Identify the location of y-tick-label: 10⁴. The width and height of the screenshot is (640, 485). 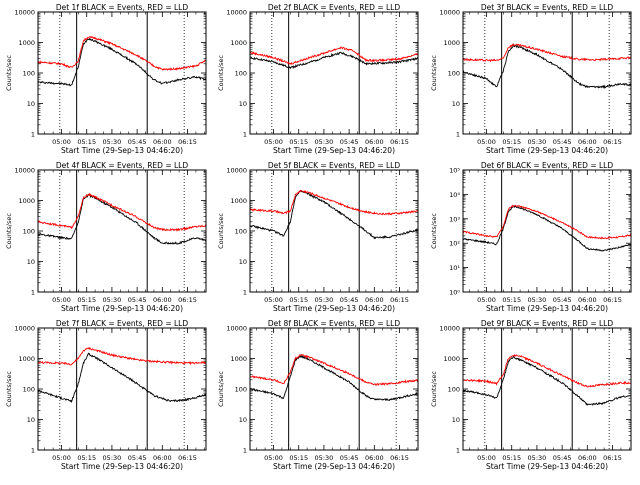
(454, 195).